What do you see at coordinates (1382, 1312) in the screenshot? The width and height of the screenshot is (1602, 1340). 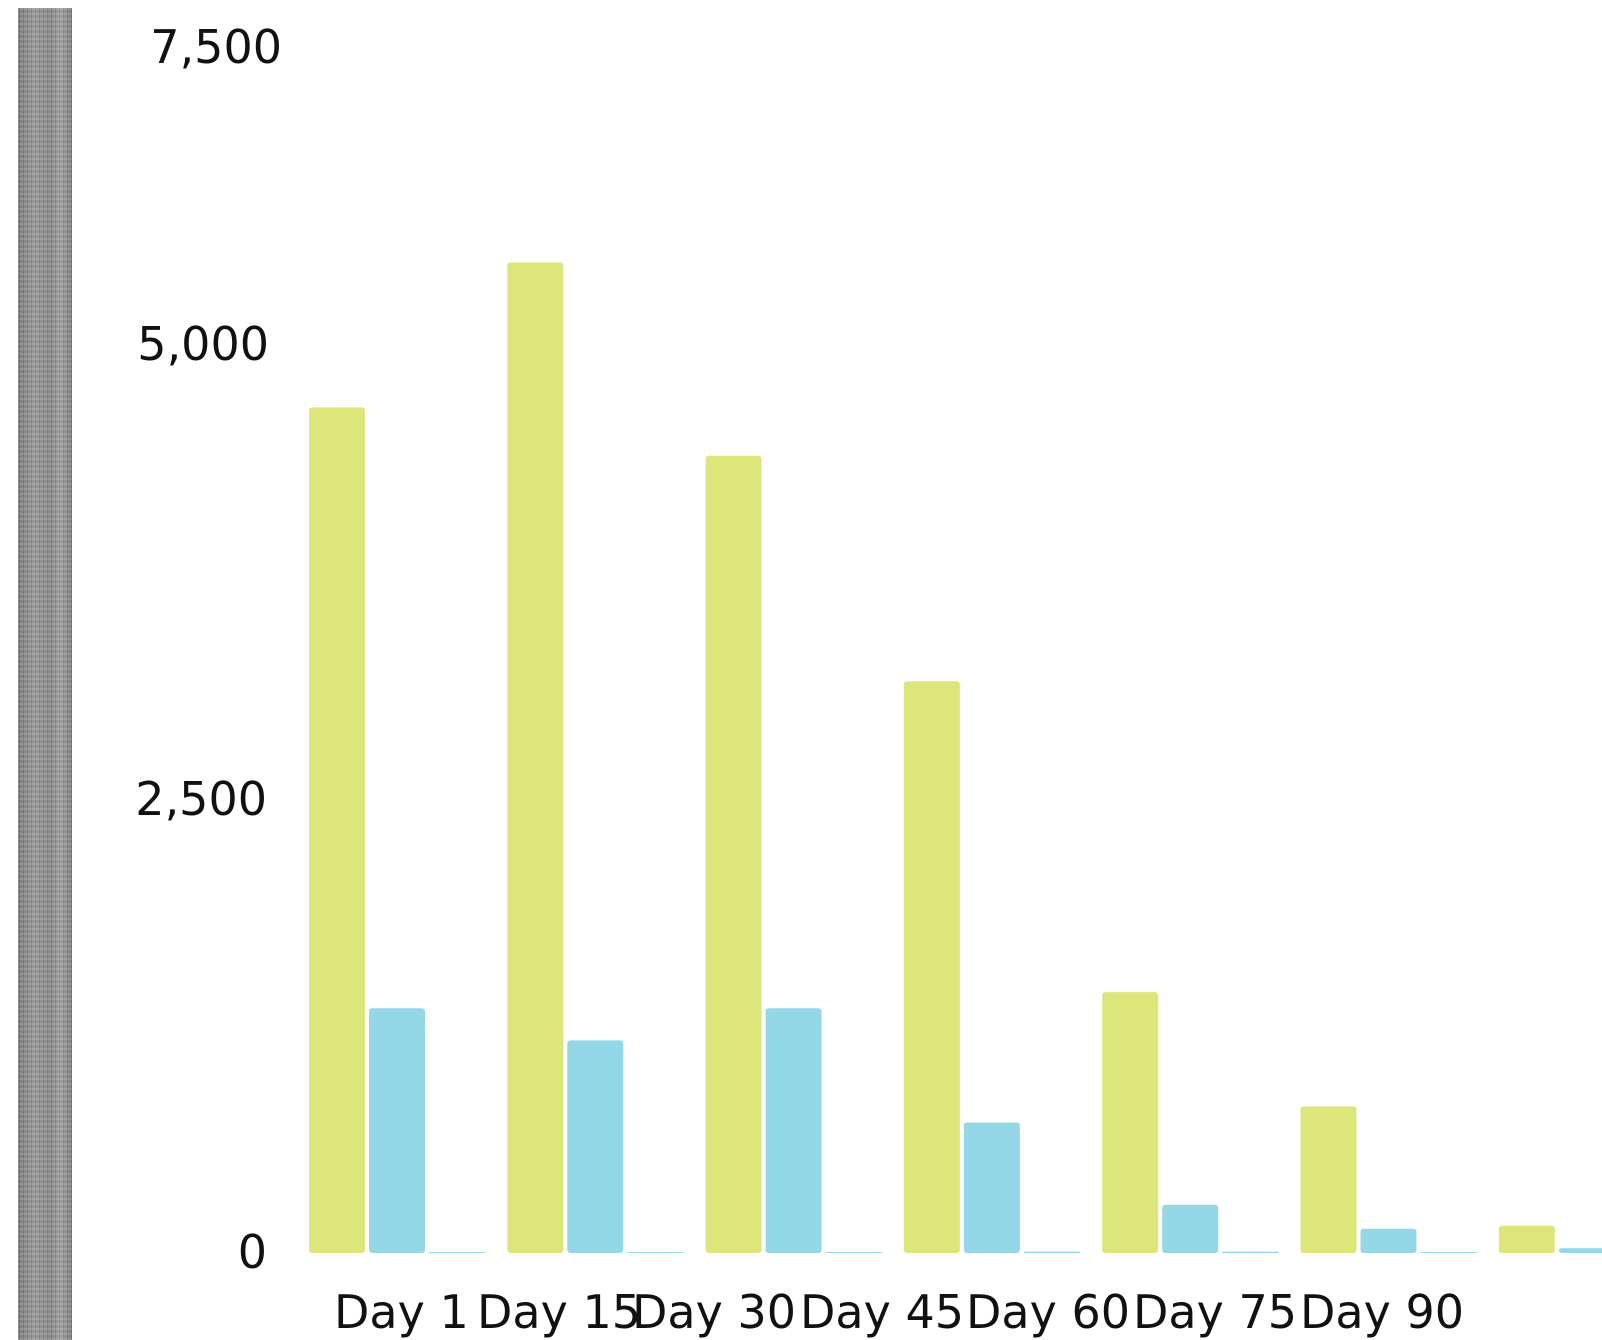 I see `x-tick-label: Day 90` at bounding box center [1382, 1312].